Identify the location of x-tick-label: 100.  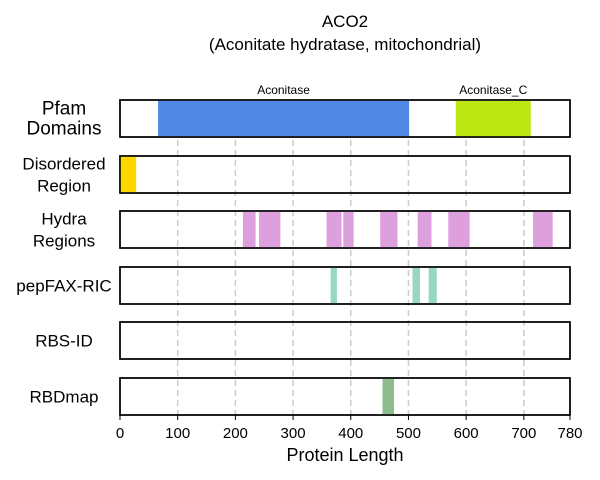
(177, 433).